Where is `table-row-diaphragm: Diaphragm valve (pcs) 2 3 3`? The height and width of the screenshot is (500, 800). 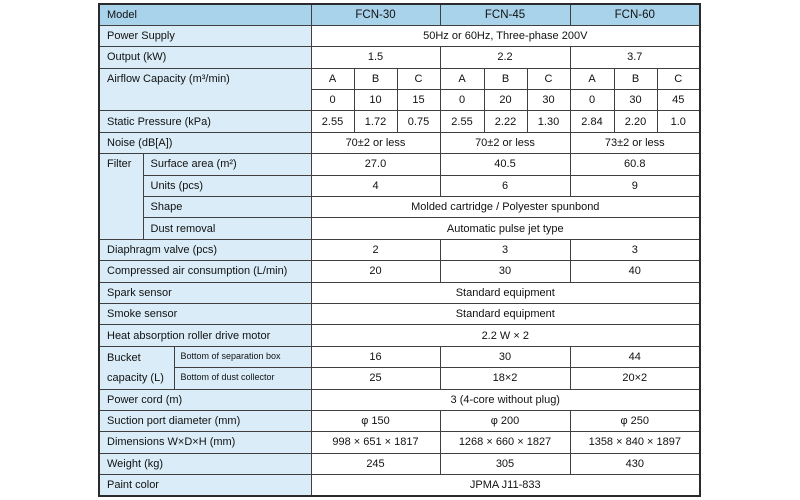 table-row-diaphragm: Diaphragm valve (pcs) 2 3 3 is located at coordinates (399, 250).